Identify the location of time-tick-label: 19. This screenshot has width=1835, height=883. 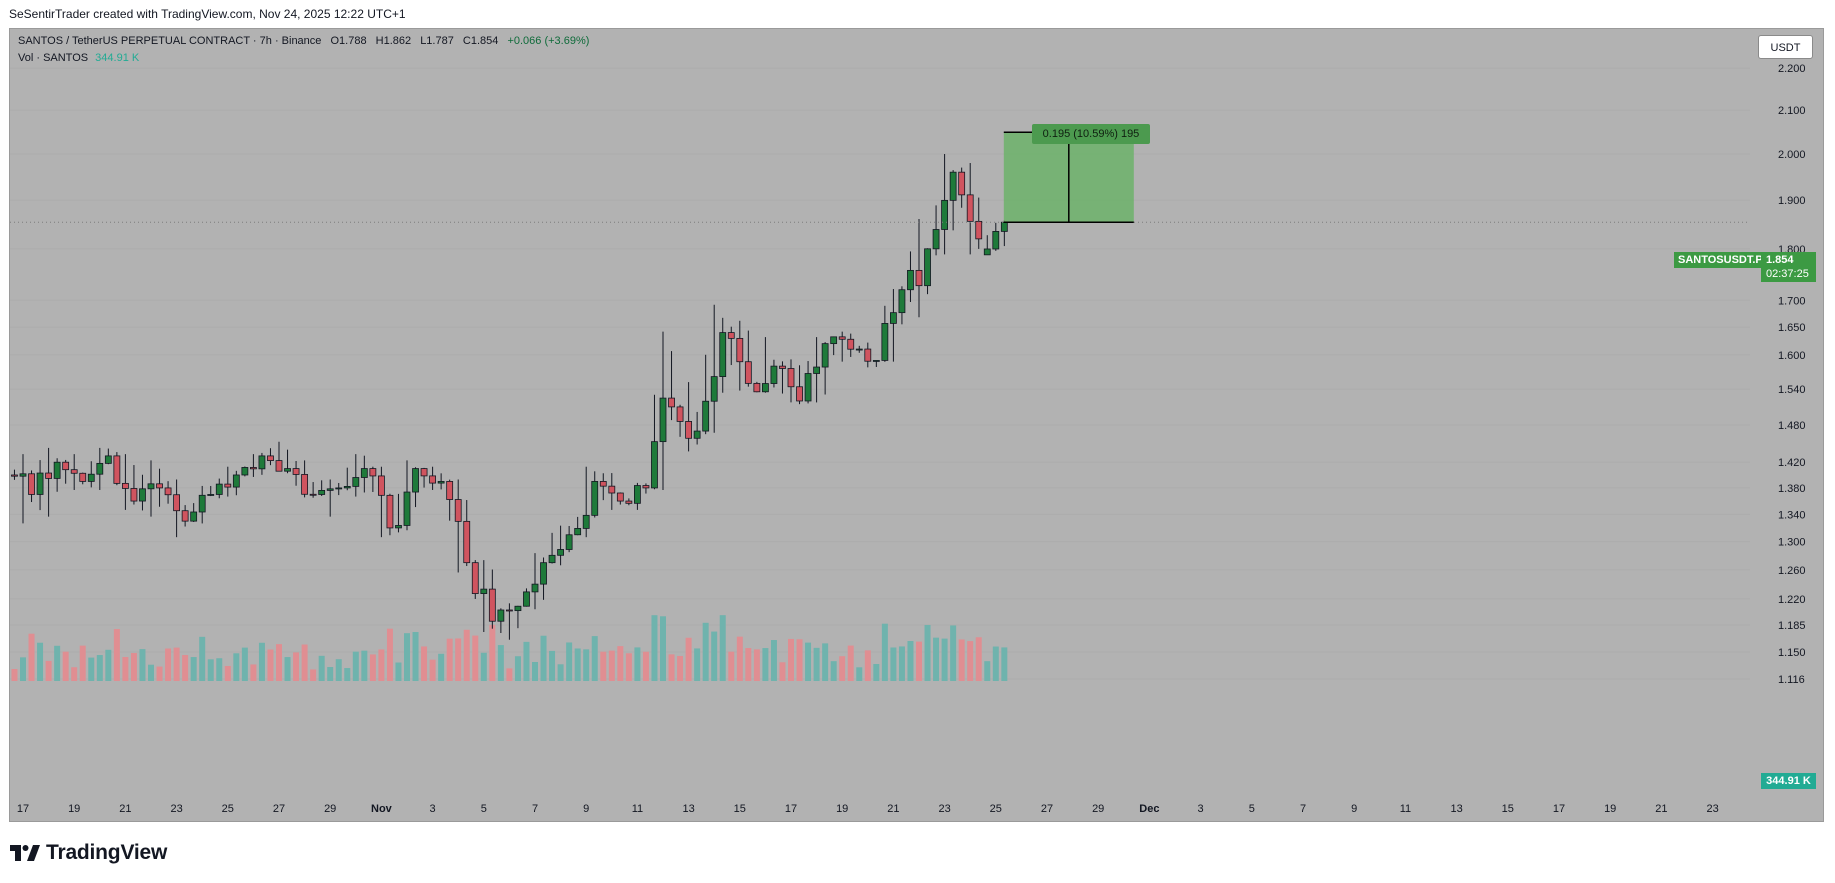
(74, 809).